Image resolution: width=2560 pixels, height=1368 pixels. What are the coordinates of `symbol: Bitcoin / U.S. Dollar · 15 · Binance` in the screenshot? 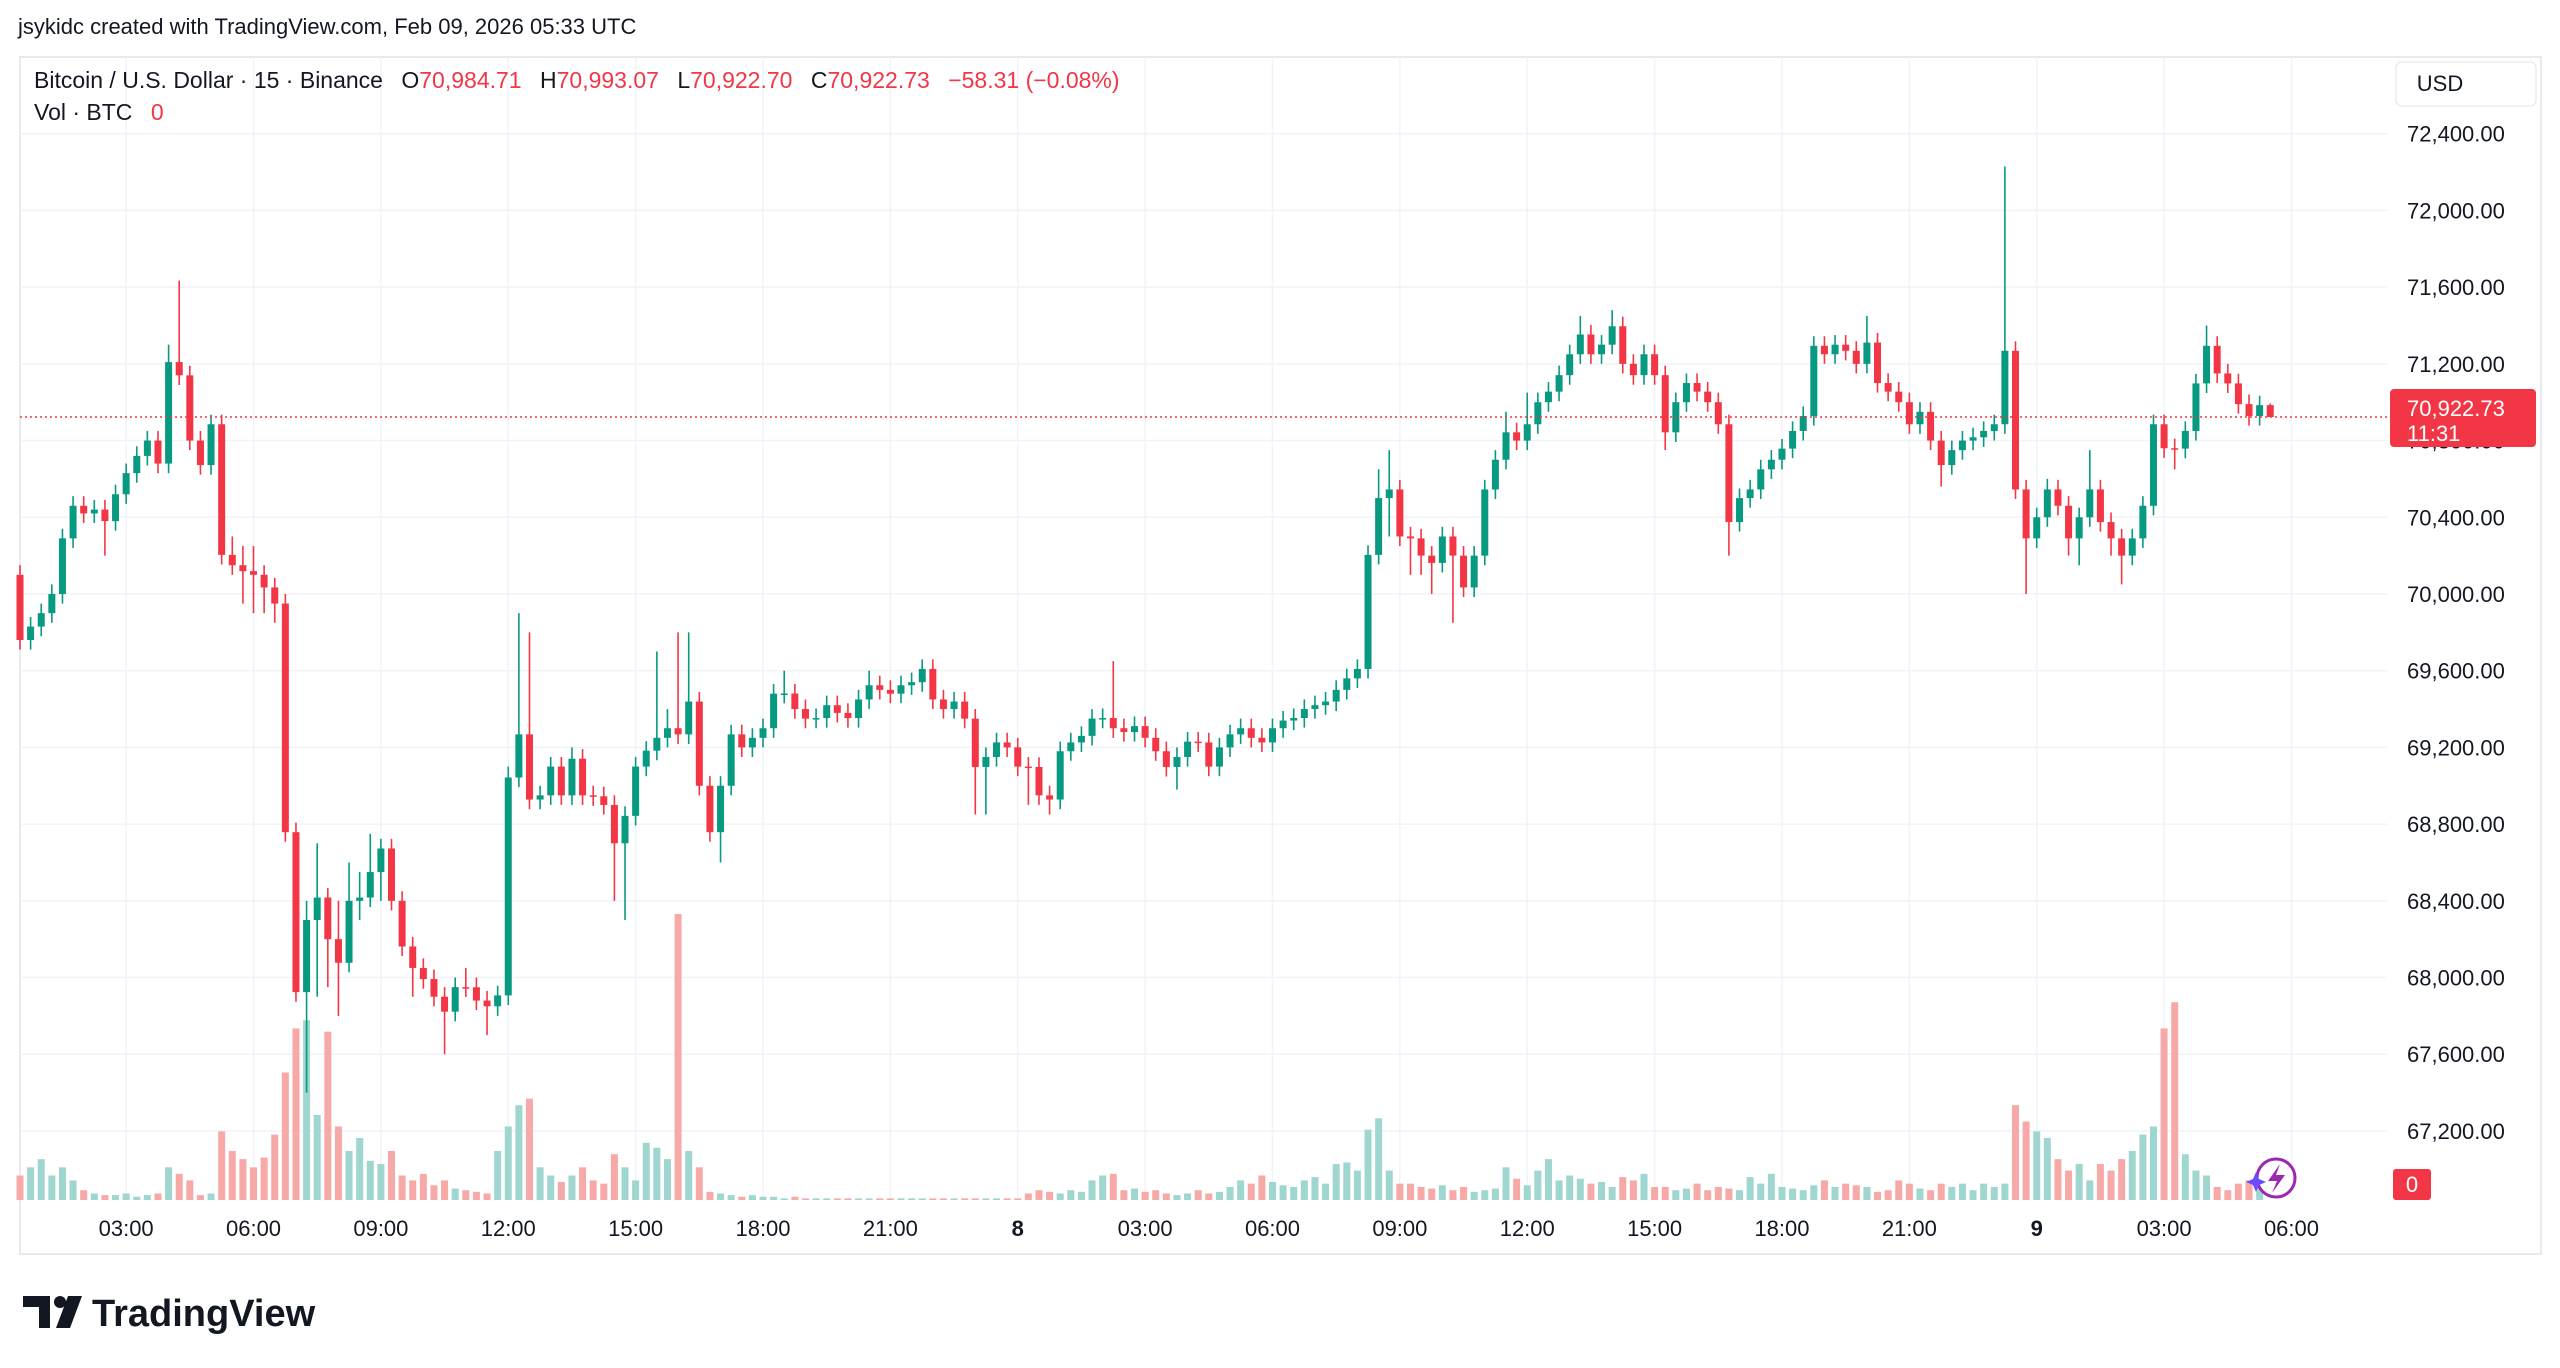 It's located at (208, 80).